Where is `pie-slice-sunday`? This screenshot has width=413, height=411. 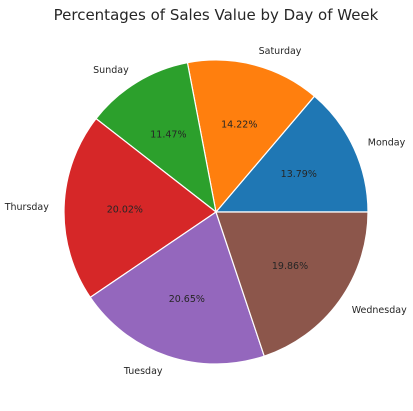 pie-slice-sunday is located at coordinates (156, 137).